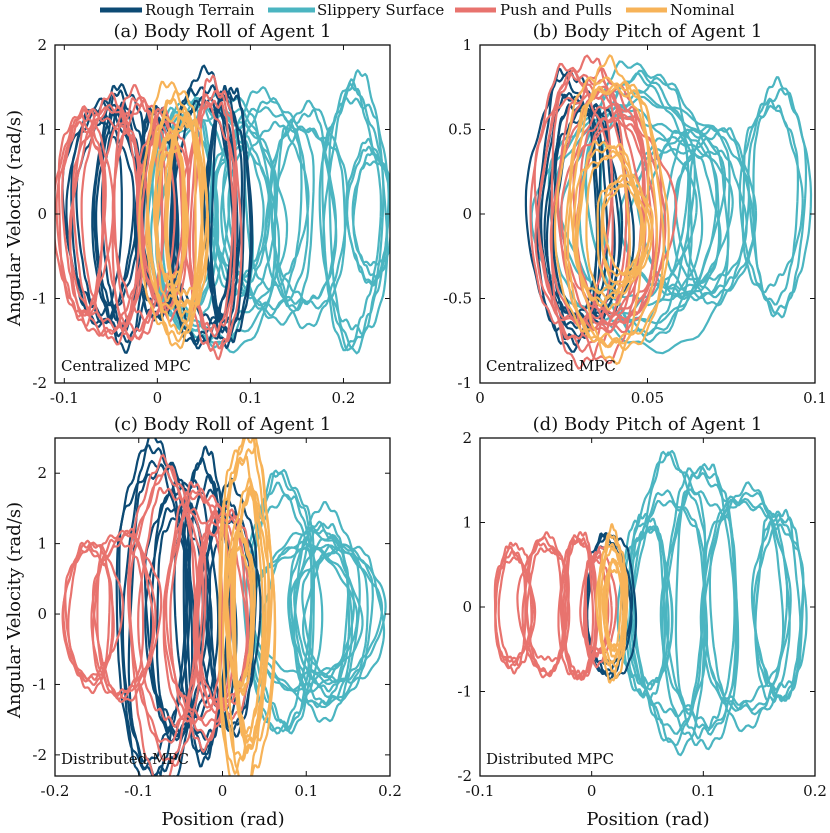 Image resolution: width=830 pixels, height=833 pixels. Describe the element at coordinates (125, 759) in the screenshot. I see `panel-c-controller-label: Distributed MPC` at that location.